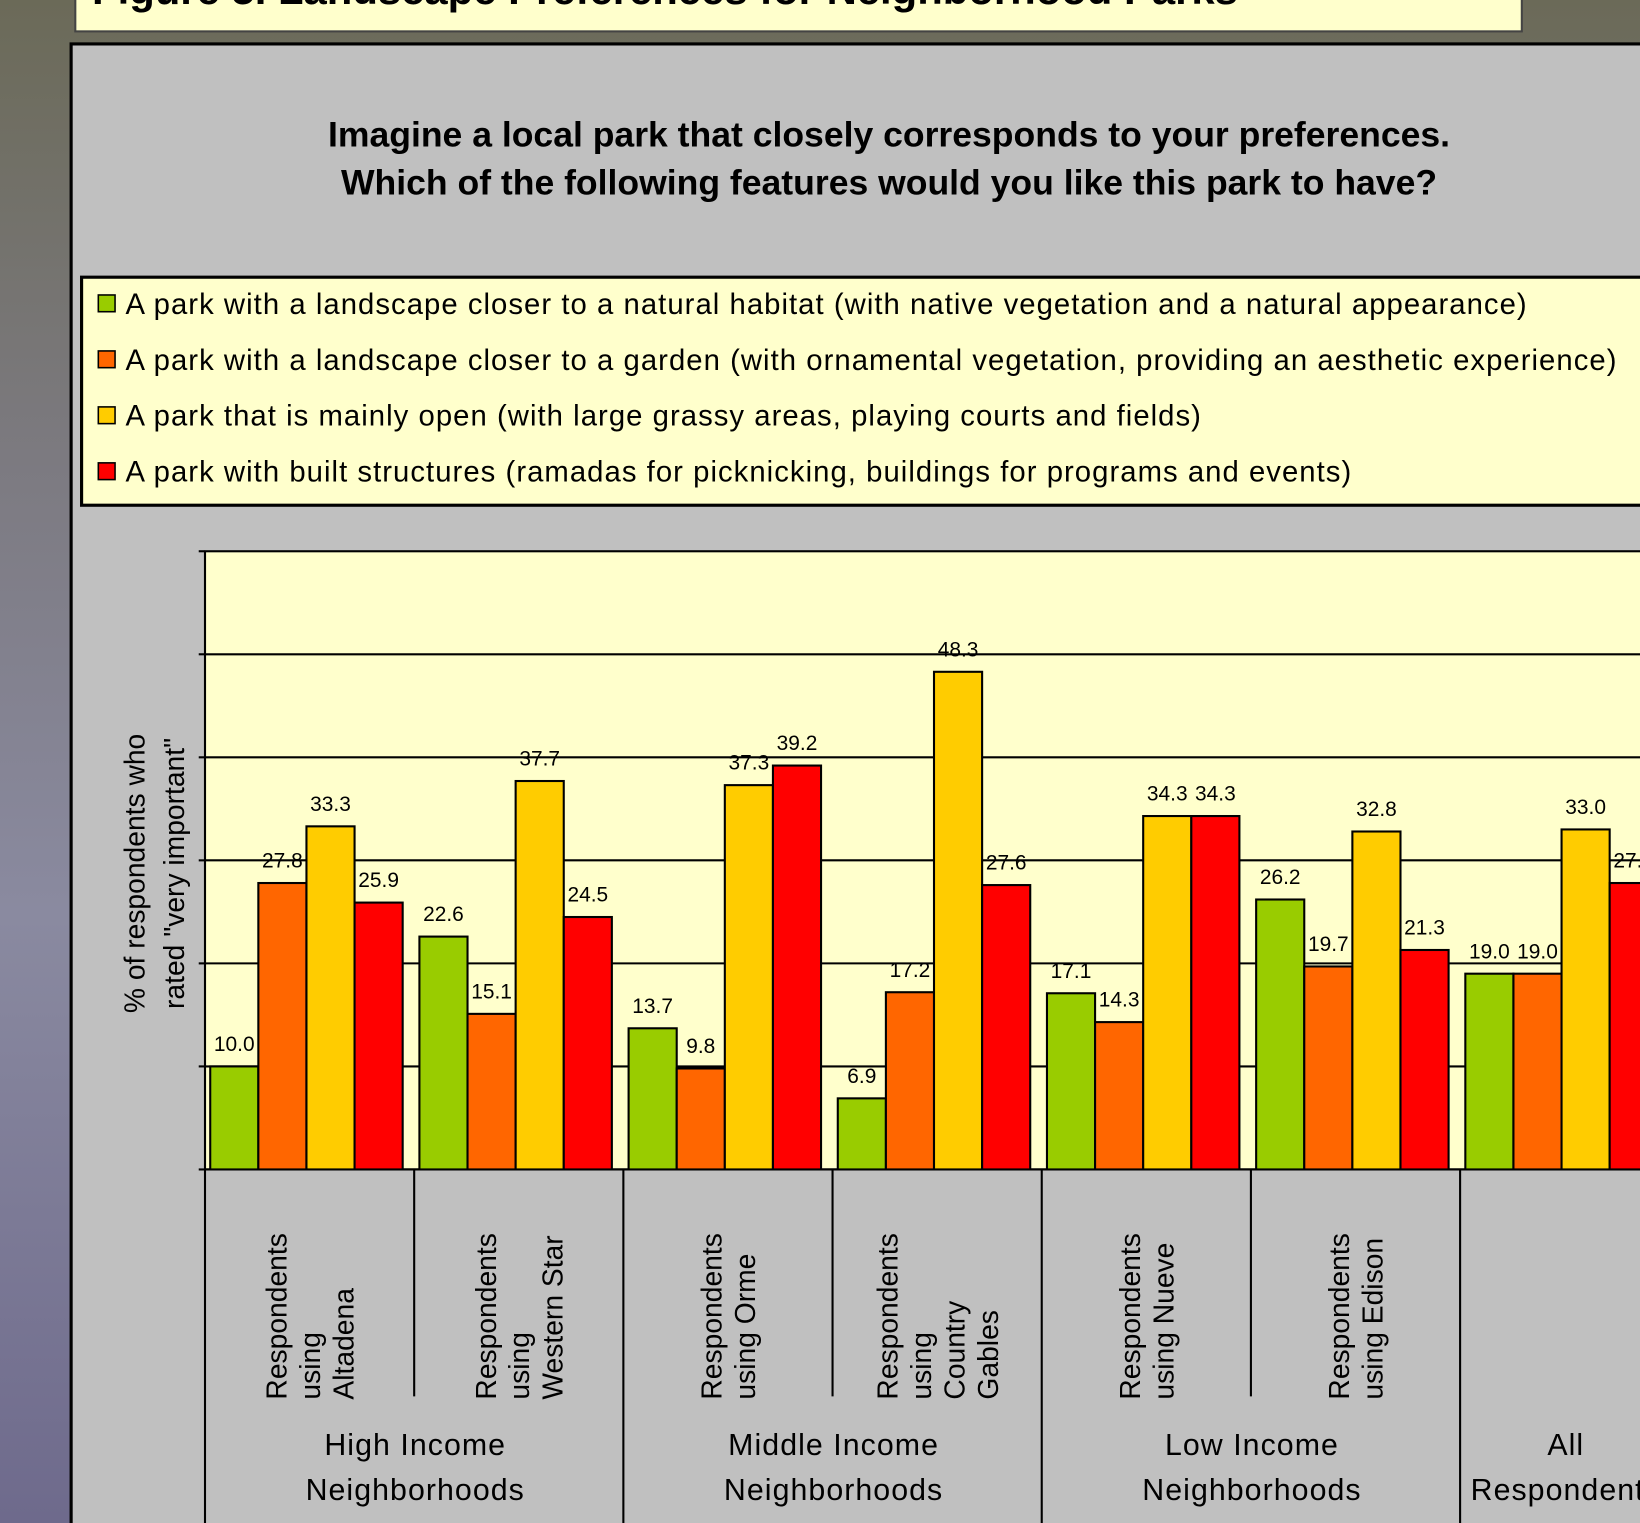 The width and height of the screenshot is (1640, 1523). Describe the element at coordinates (988, 1354) in the screenshot. I see `x-tick-label: Gables` at that location.